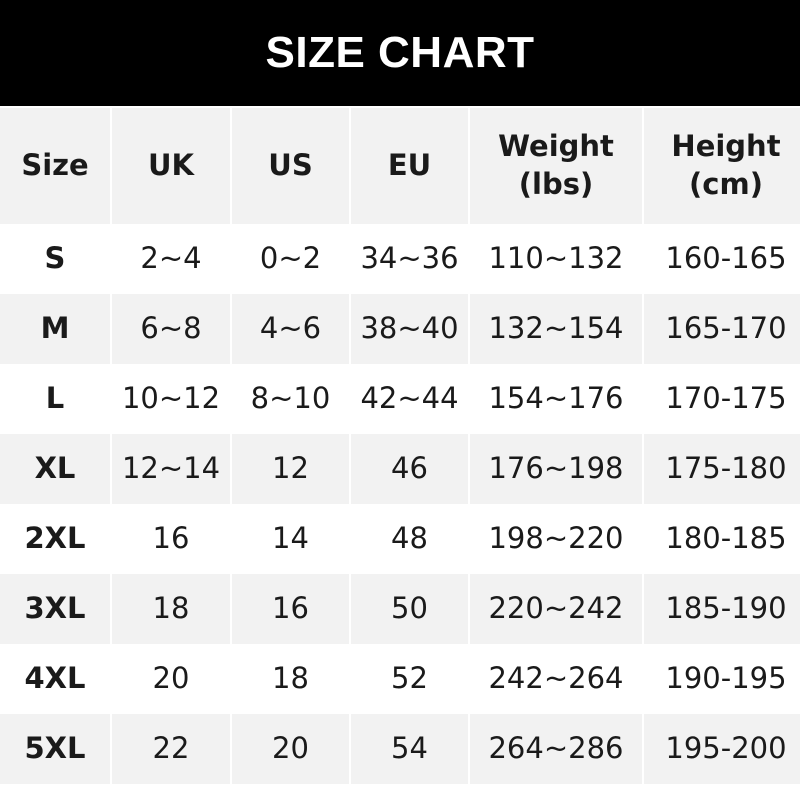 This screenshot has height=800, width=800. What do you see at coordinates (556, 749) in the screenshot?
I see `table-cell: 264~286` at bounding box center [556, 749].